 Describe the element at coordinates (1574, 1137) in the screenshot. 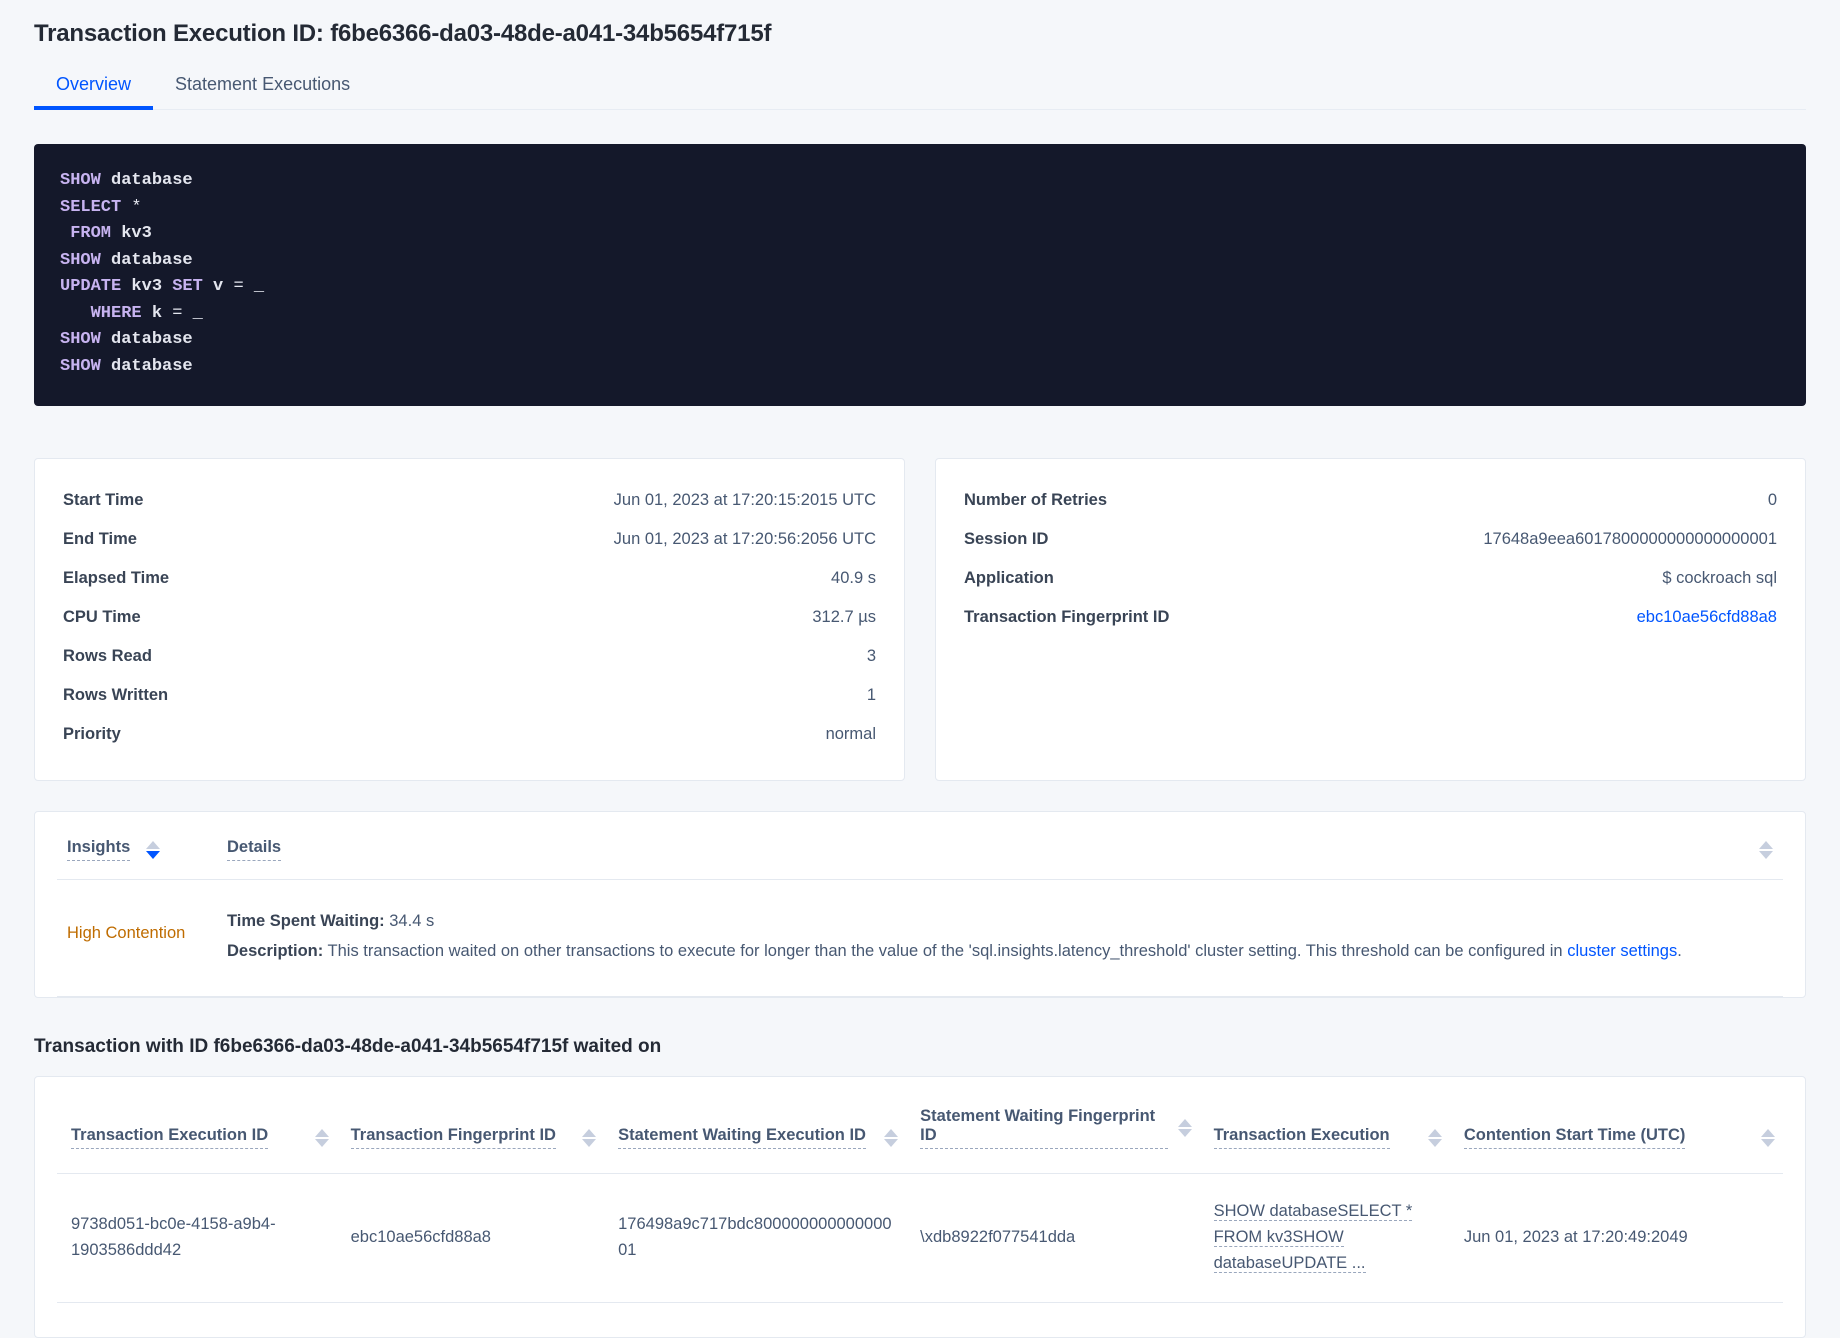

I see `th-label: Contention Start Time (UTC)` at that location.